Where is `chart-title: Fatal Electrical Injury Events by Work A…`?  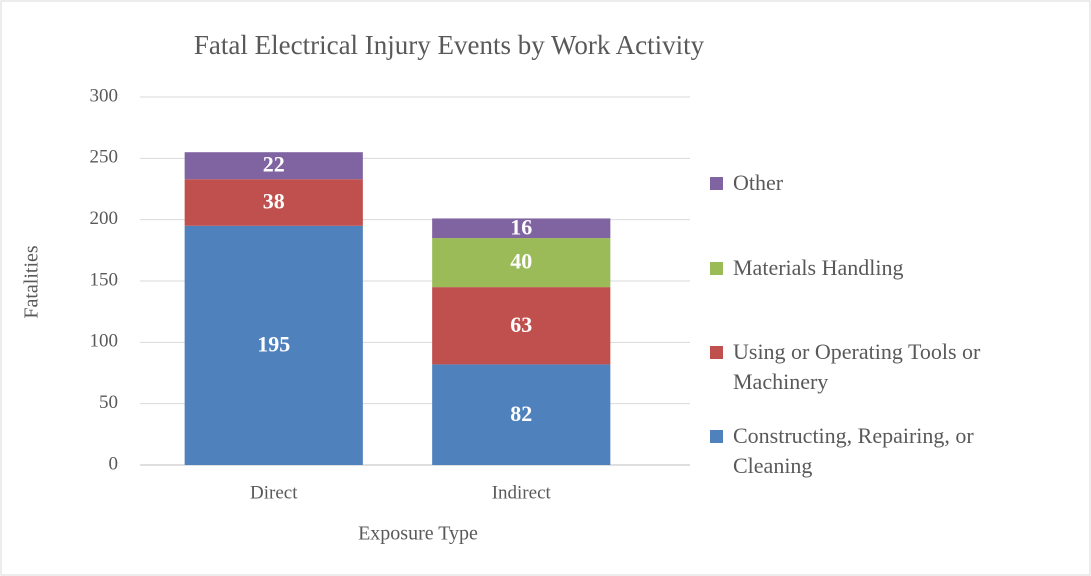 chart-title: Fatal Electrical Injury Events by Work A… is located at coordinates (449, 45).